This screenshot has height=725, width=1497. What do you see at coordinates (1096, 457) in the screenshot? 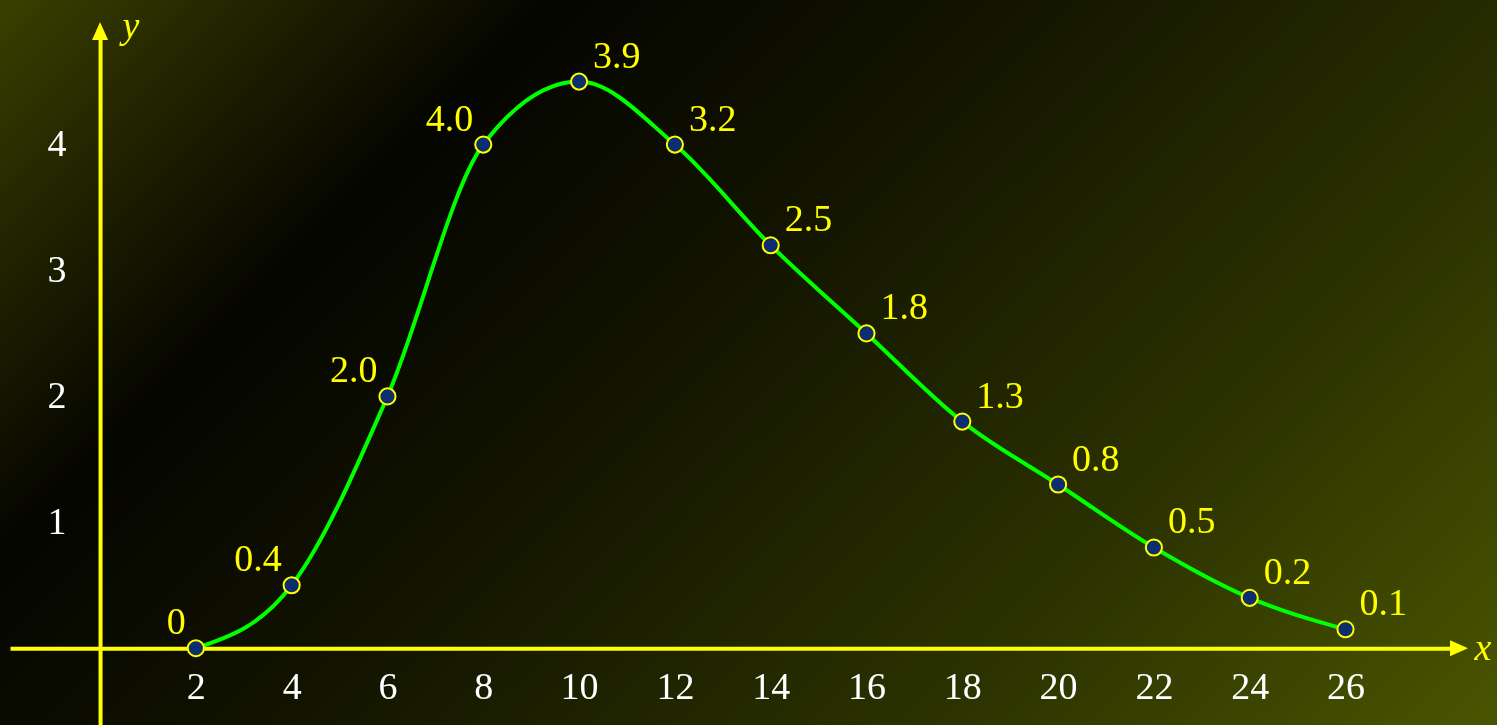
I see `annotation: 0.8` at bounding box center [1096, 457].